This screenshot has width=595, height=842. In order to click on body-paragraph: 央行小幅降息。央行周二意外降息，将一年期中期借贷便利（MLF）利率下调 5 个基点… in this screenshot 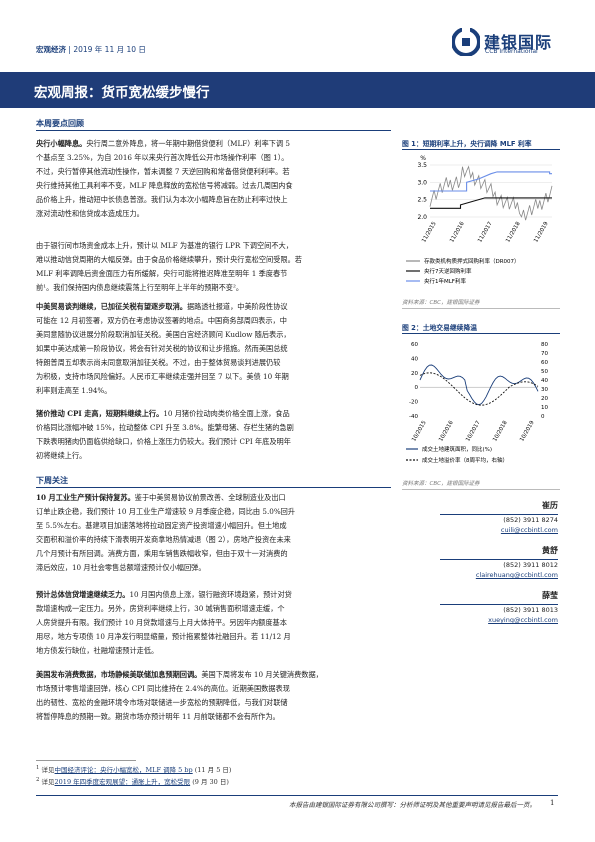, I will do `click(213, 179)`.